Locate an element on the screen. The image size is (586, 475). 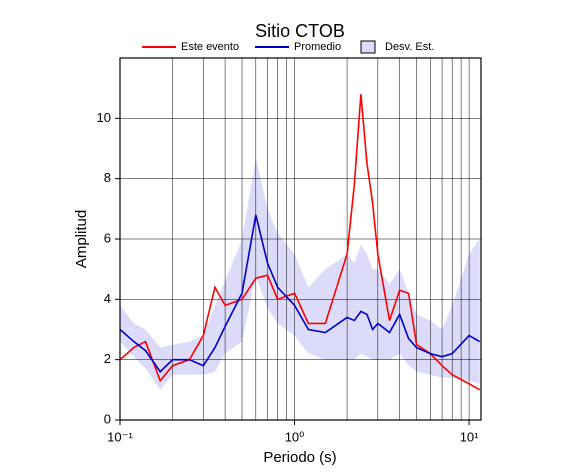
y-tick-label: 2 is located at coordinates (107, 358).